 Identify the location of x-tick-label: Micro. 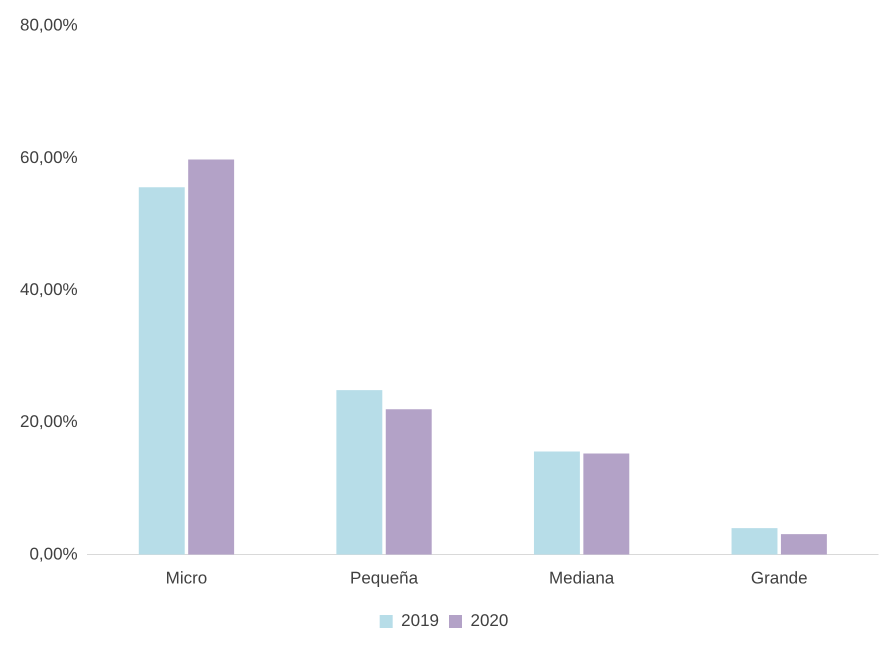
(187, 578).